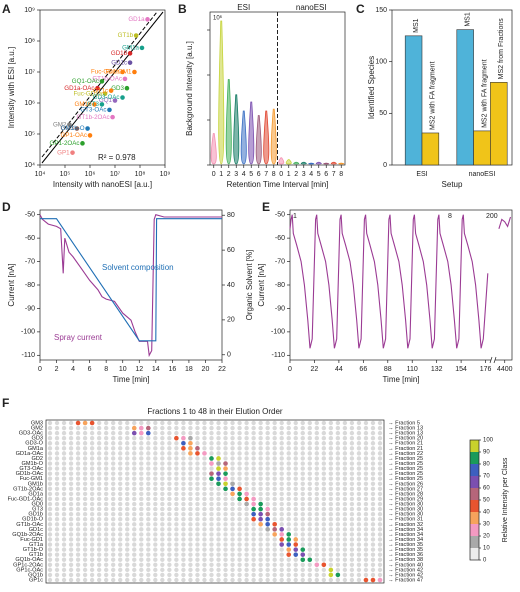  What do you see at coordinates (68, 128) in the screenshot?
I see `point-label: GM3` at bounding box center [68, 128].